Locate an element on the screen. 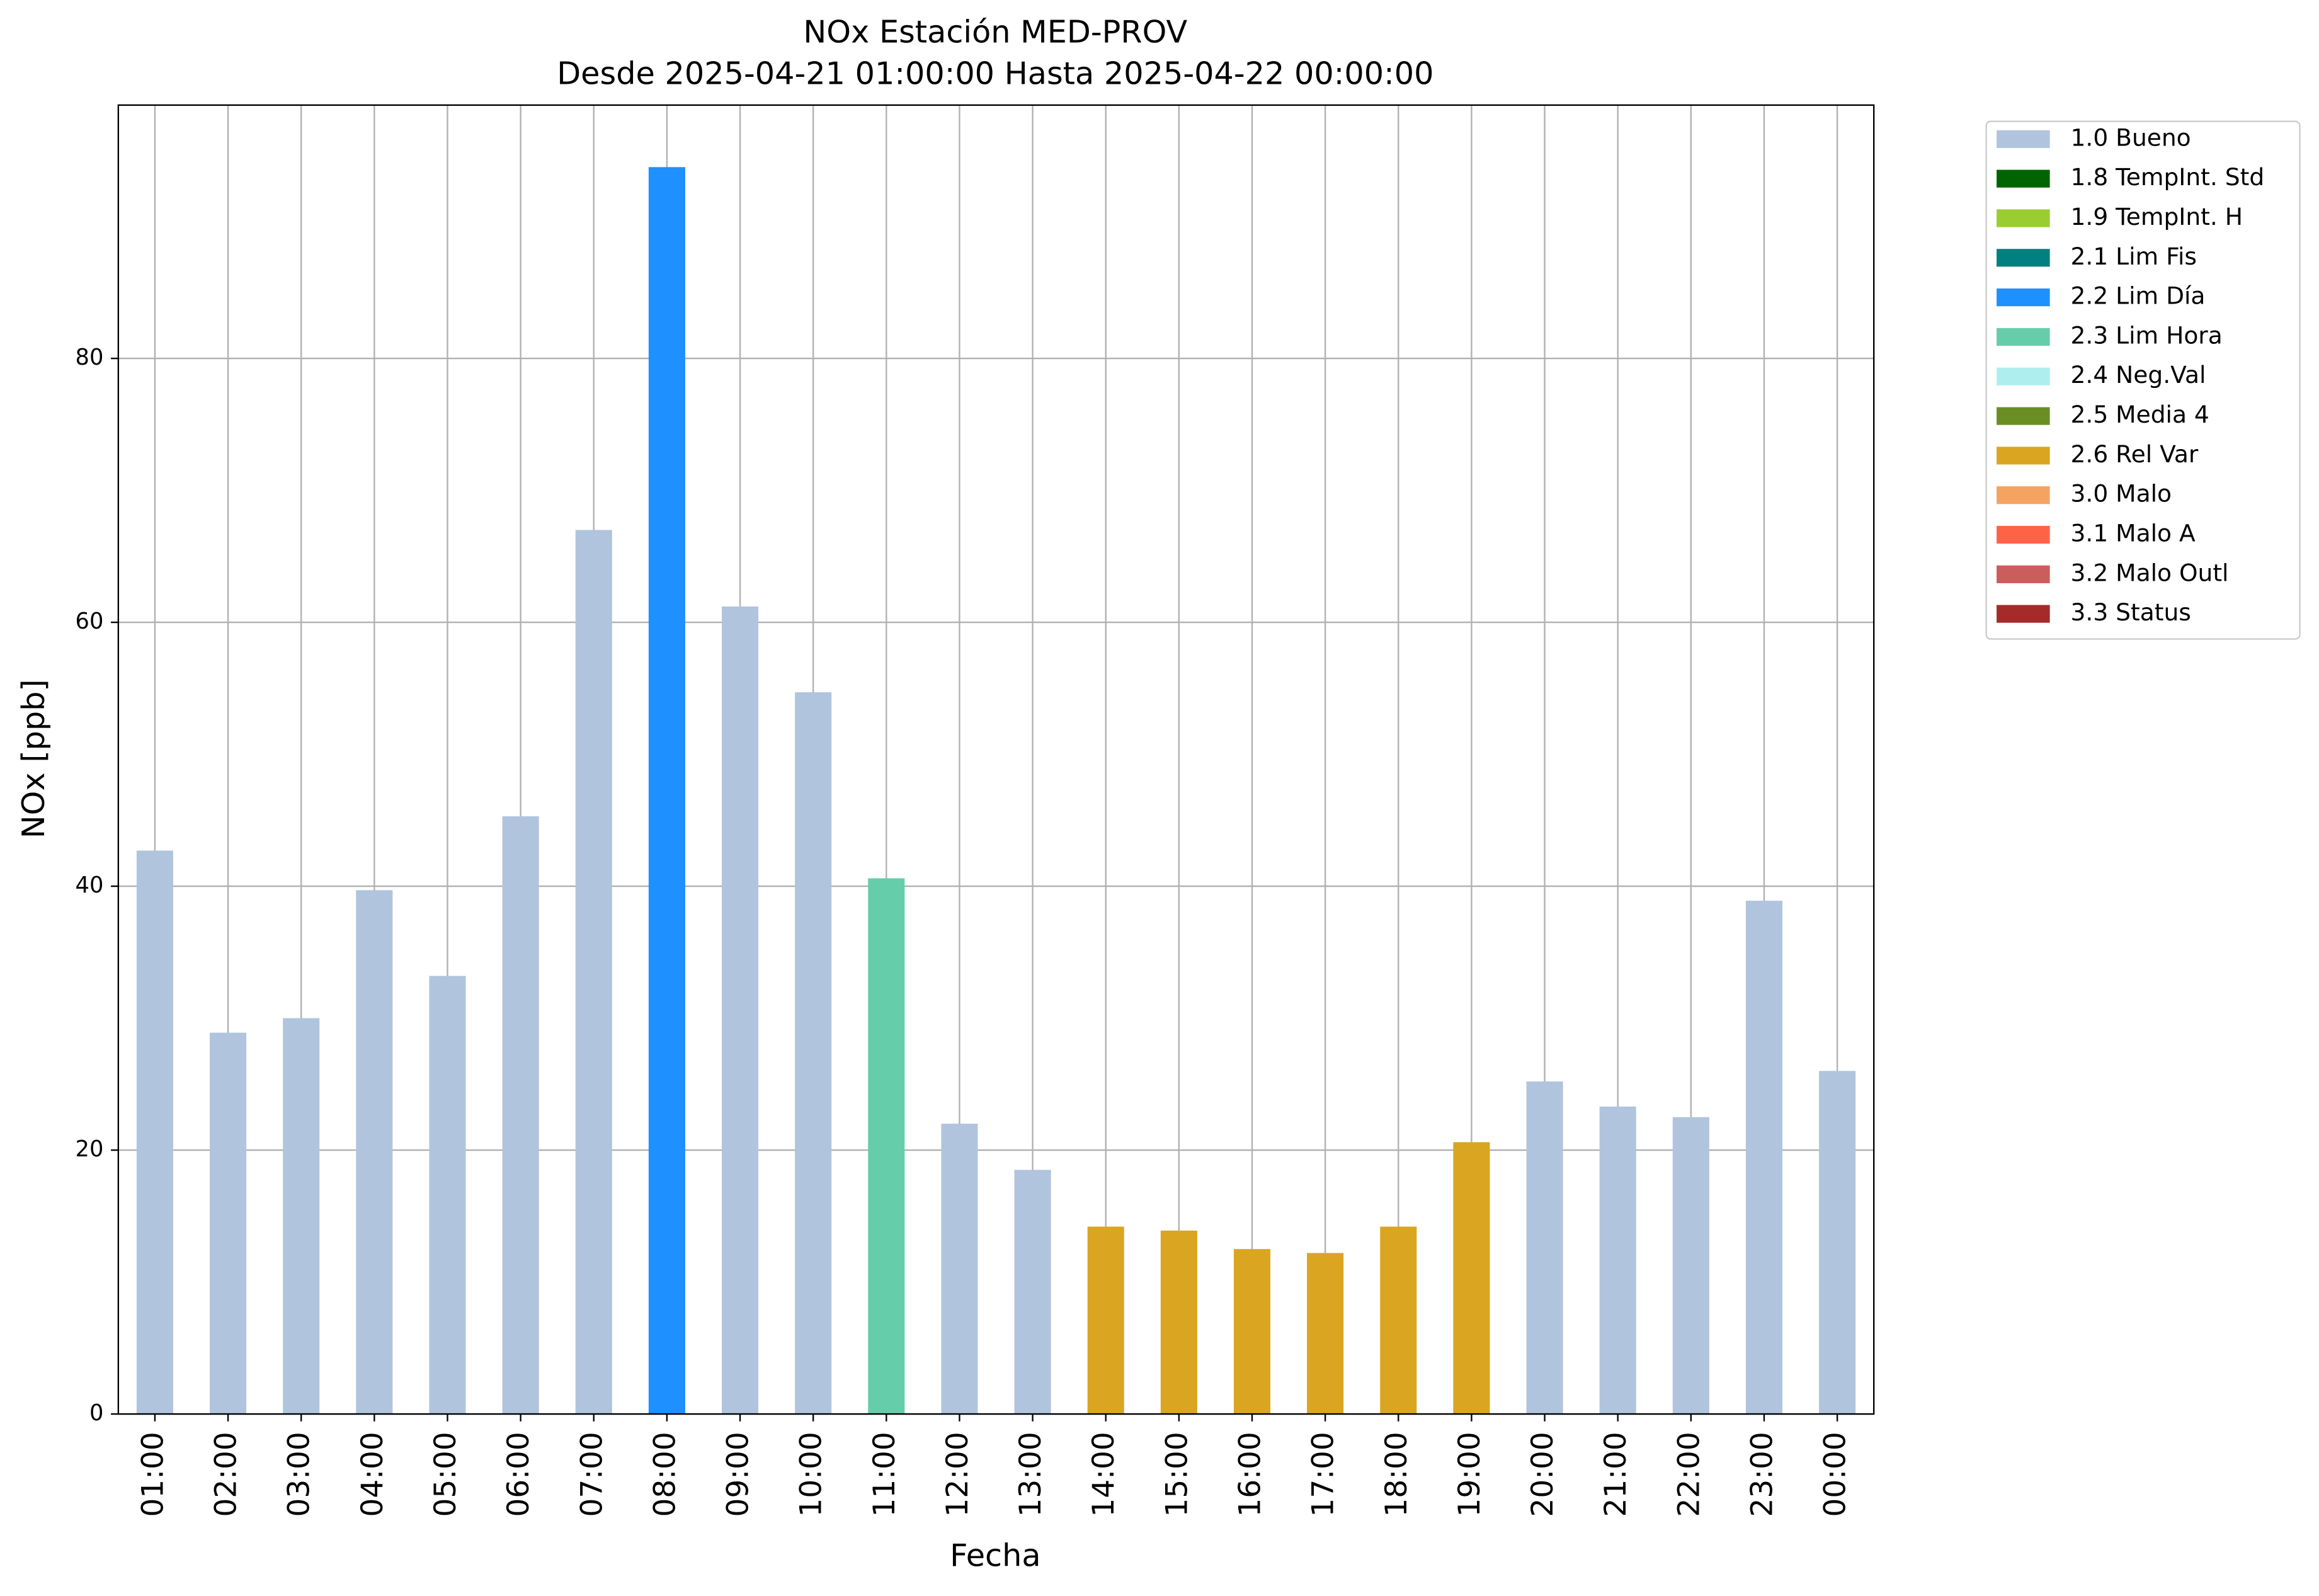 This screenshot has width=2319, height=1596. legend-label: 2.2 Lim Día is located at coordinates (2138, 296).